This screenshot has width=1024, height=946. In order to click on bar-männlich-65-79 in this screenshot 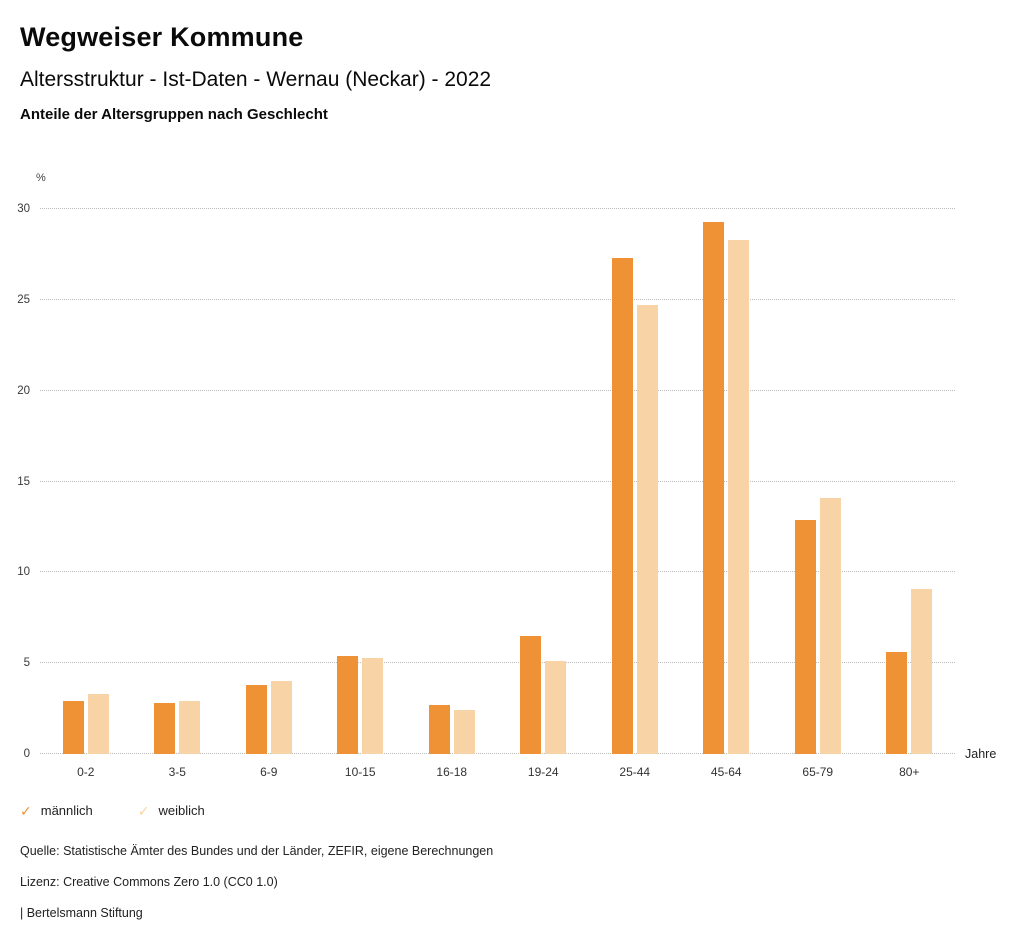, I will do `click(805, 636)`.